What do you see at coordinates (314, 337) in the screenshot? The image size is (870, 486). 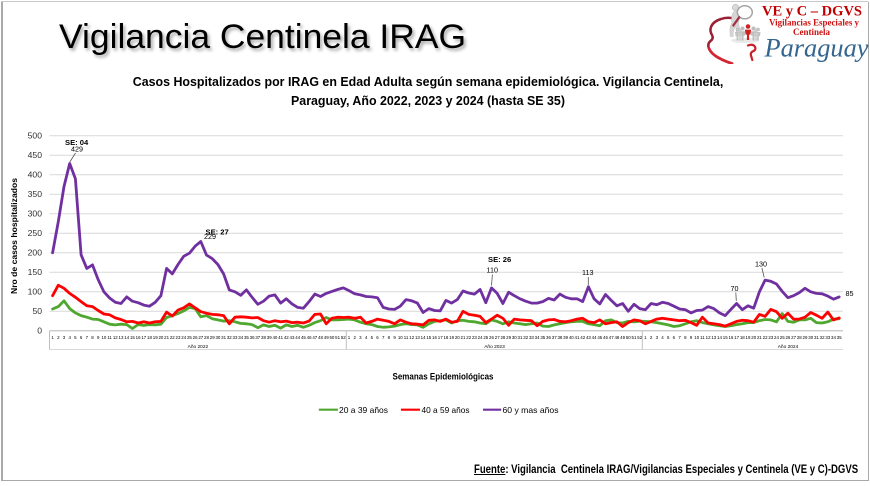 I see `svg-text: 47` at bounding box center [314, 337].